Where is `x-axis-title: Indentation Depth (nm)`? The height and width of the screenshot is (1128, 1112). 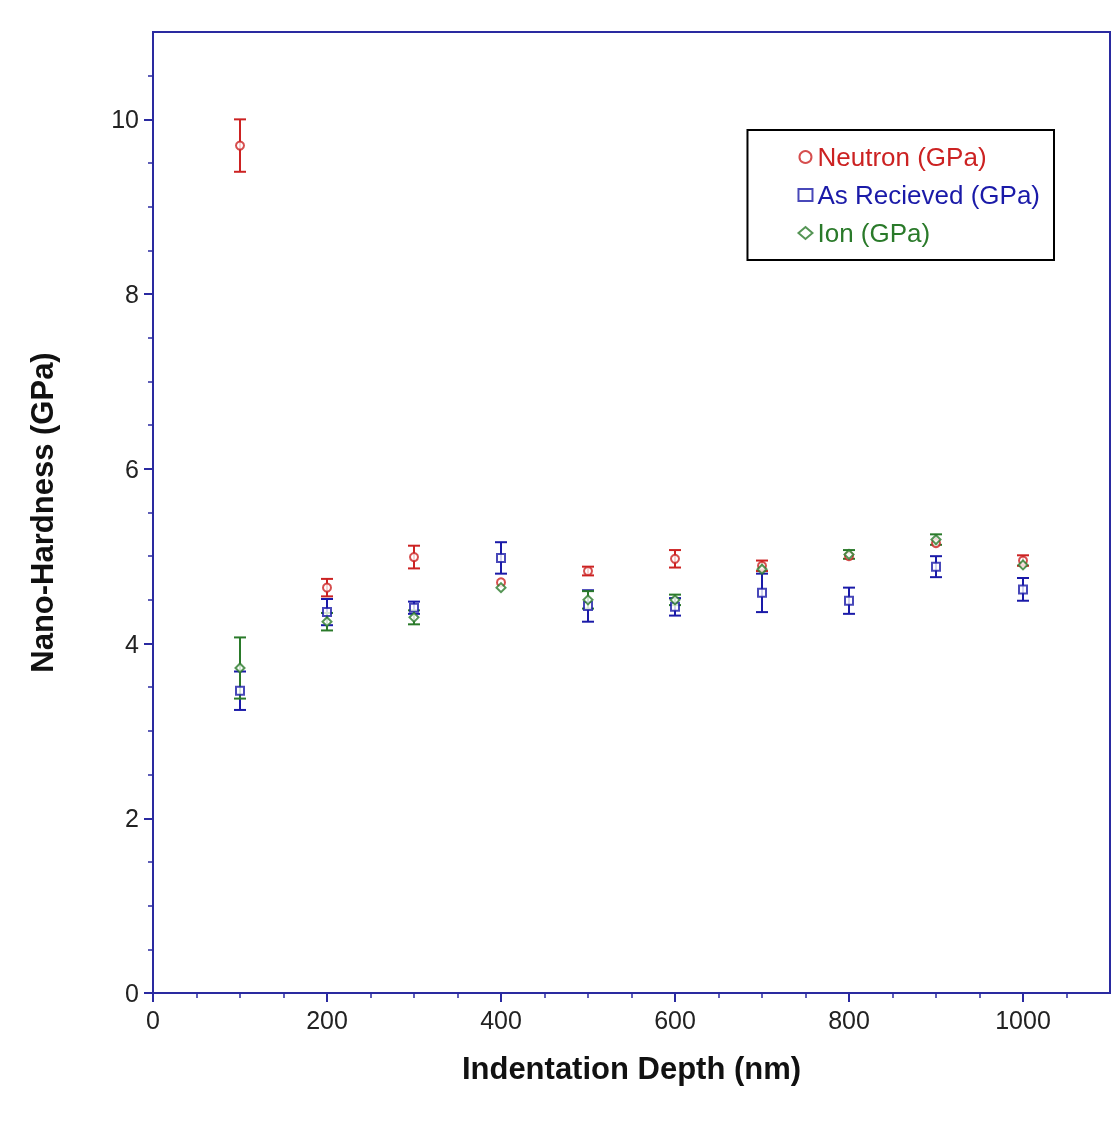 x-axis-title: Indentation Depth (nm) is located at coordinates (631, 1068).